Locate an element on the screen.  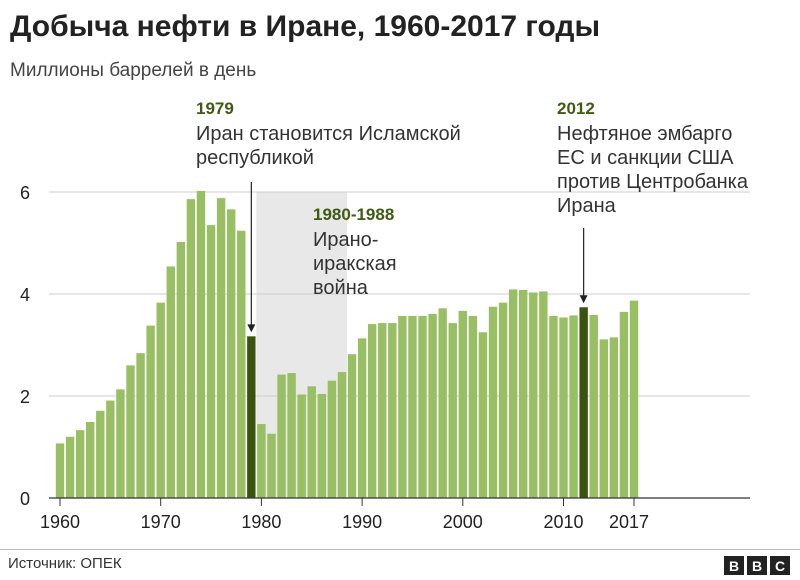
annotation-year-1: 1980-1988 is located at coordinates (353, 214).